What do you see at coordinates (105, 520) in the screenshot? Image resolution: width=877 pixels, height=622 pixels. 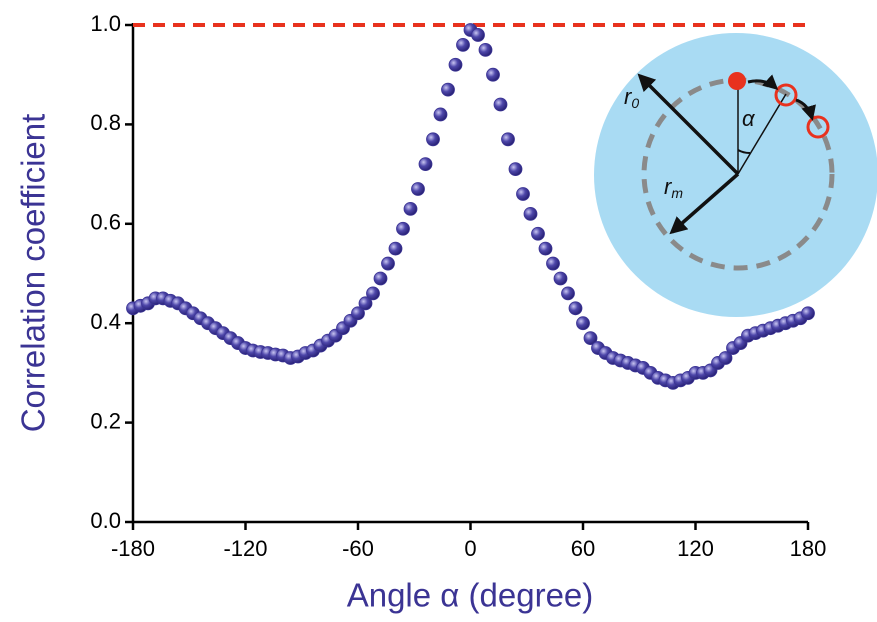 I see `y-tick-label: 0.0` at bounding box center [105, 520].